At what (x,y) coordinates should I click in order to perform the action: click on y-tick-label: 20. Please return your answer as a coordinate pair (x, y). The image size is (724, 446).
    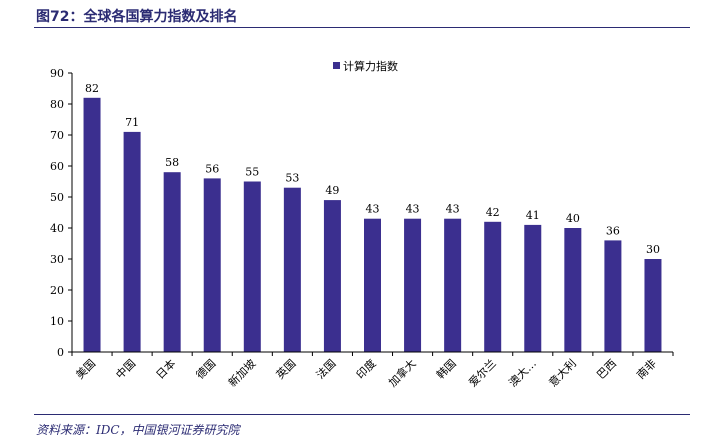
    Looking at the image, I should click on (57, 290).